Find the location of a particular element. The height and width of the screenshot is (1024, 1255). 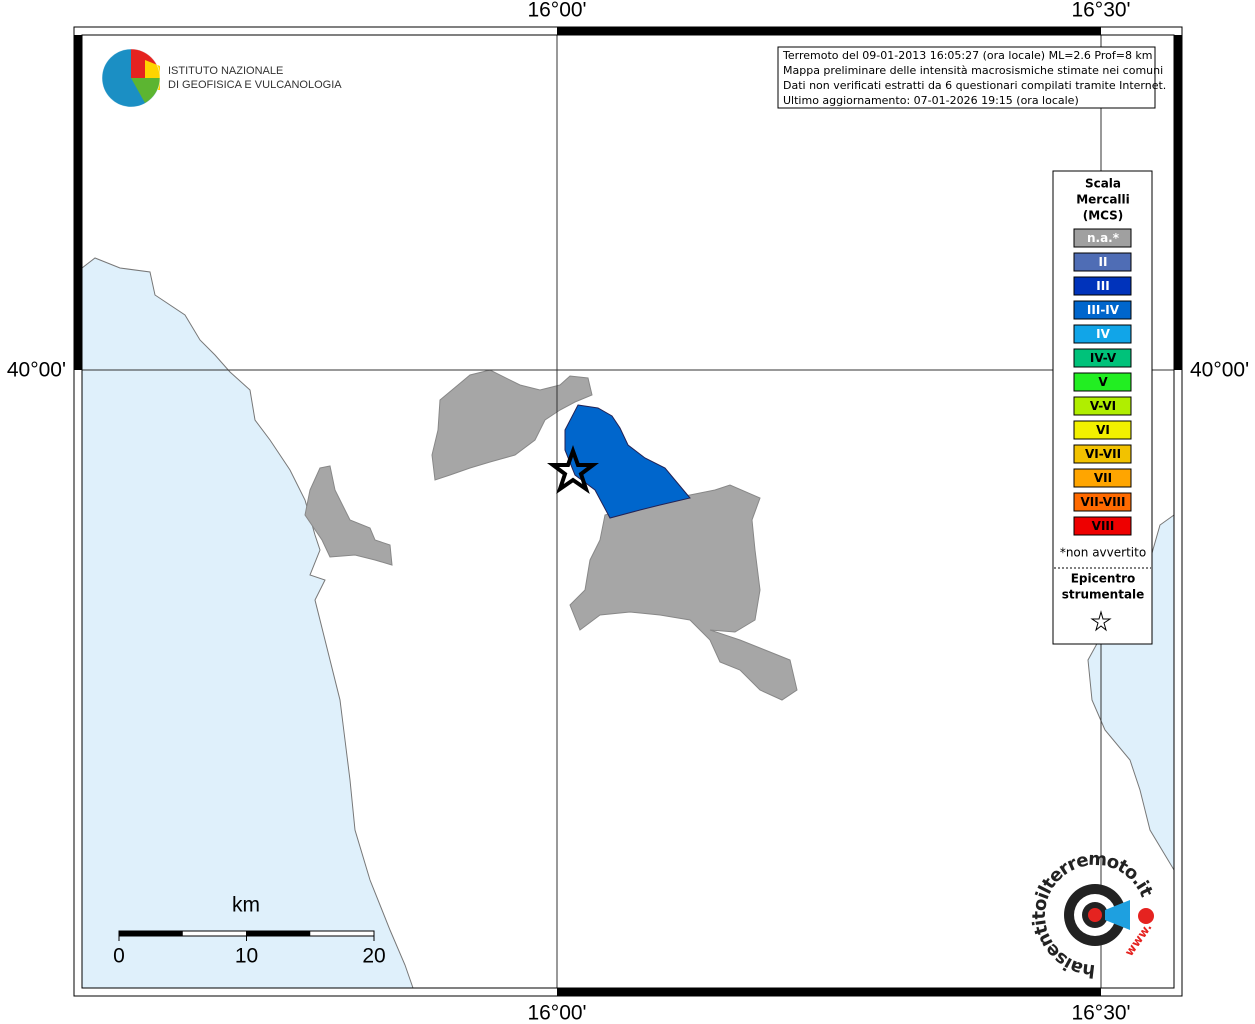

legend-label: VI-VII is located at coordinates (1103, 454).